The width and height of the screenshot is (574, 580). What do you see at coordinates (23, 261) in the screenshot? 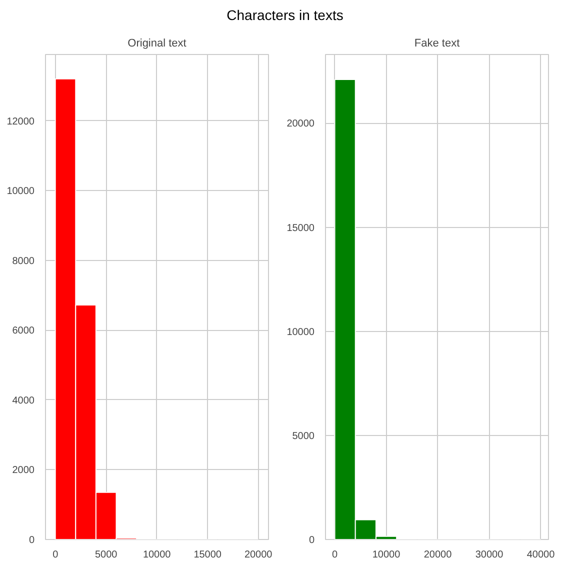
I see `y-tick-label: 8000` at bounding box center [23, 261].